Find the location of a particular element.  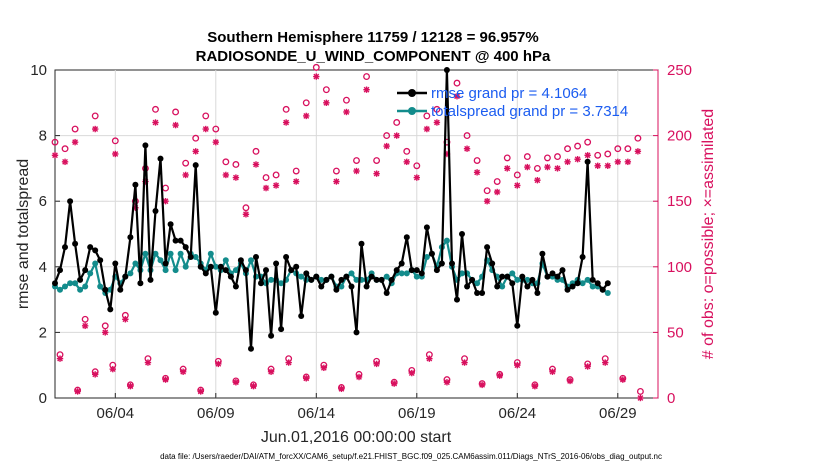

y-tick-label: 6 is located at coordinates (43, 201).